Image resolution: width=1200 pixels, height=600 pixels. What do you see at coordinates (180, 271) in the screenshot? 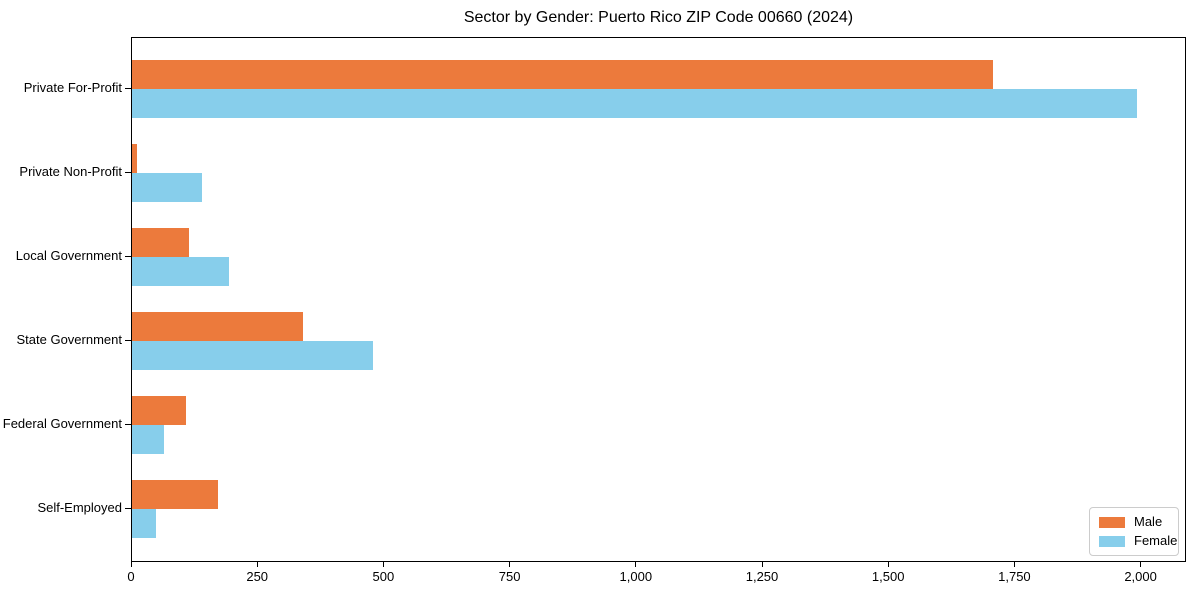
I see `bar-female-local-government` at bounding box center [180, 271].